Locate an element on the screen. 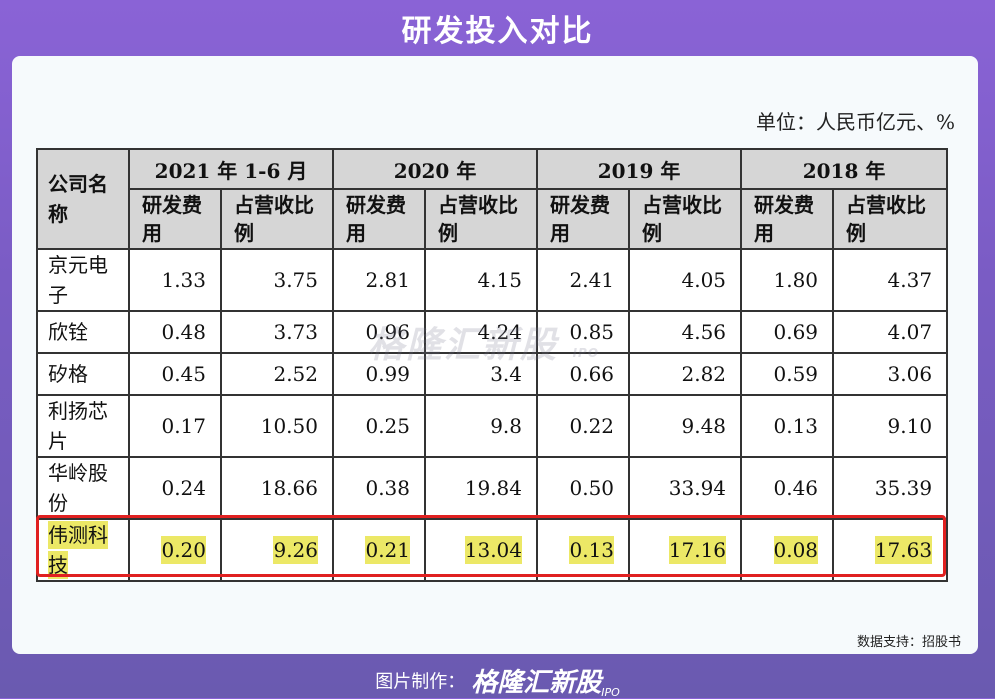  table-cell: 9.48 is located at coordinates (685, 426).